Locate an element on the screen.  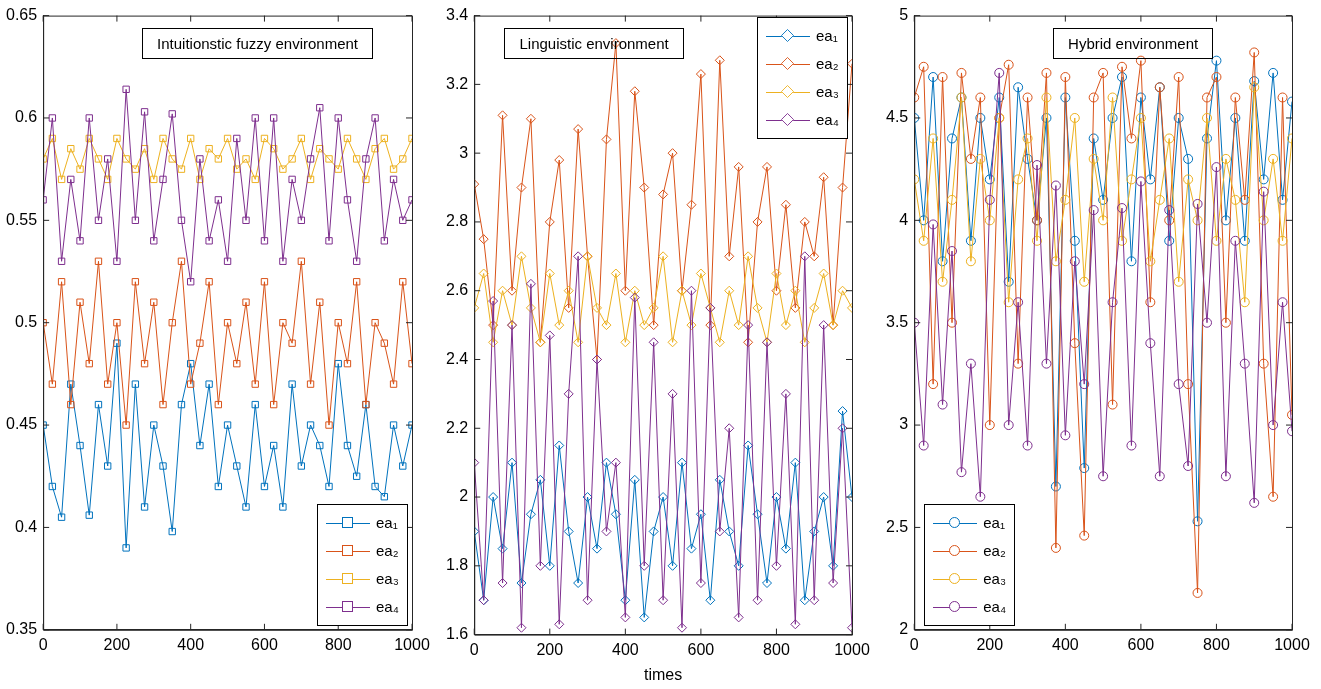
y-tick-label: 3.4 is located at coordinates (457, 15).